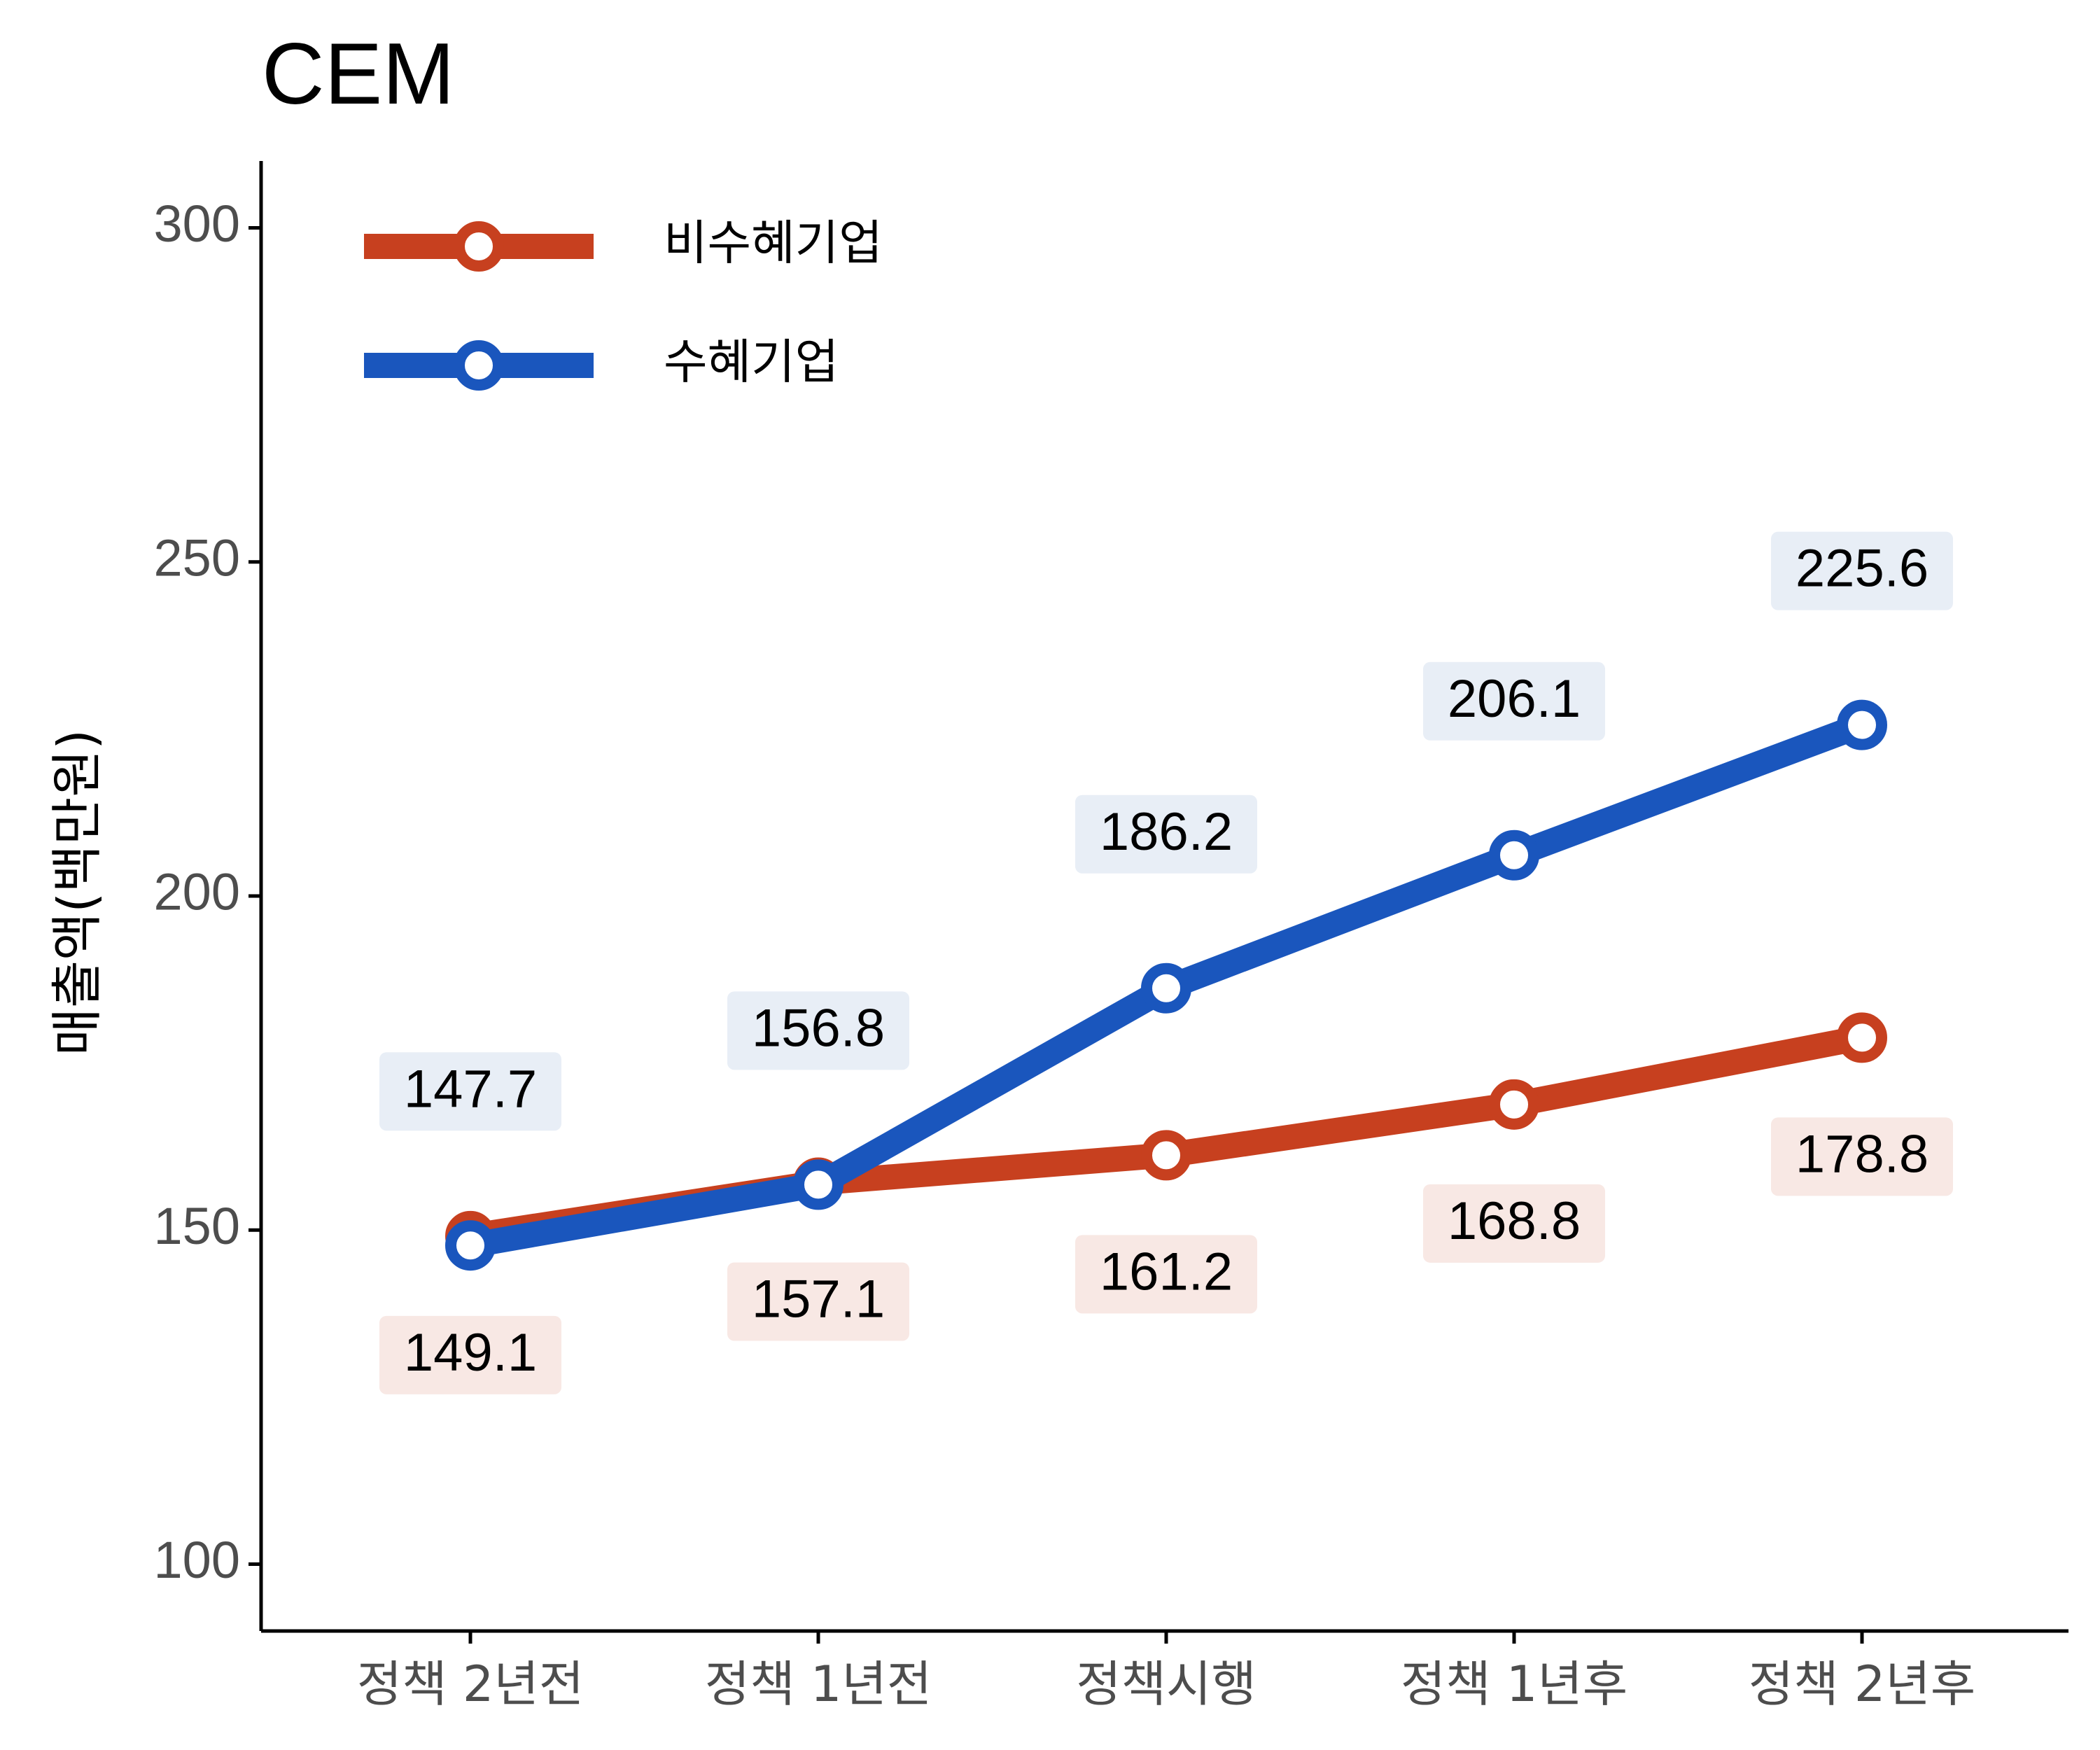 This screenshot has width=2100, height=1750. What do you see at coordinates (818, 1684) in the screenshot?
I see `x-tick-label: 정책 1년전` at bounding box center [818, 1684].